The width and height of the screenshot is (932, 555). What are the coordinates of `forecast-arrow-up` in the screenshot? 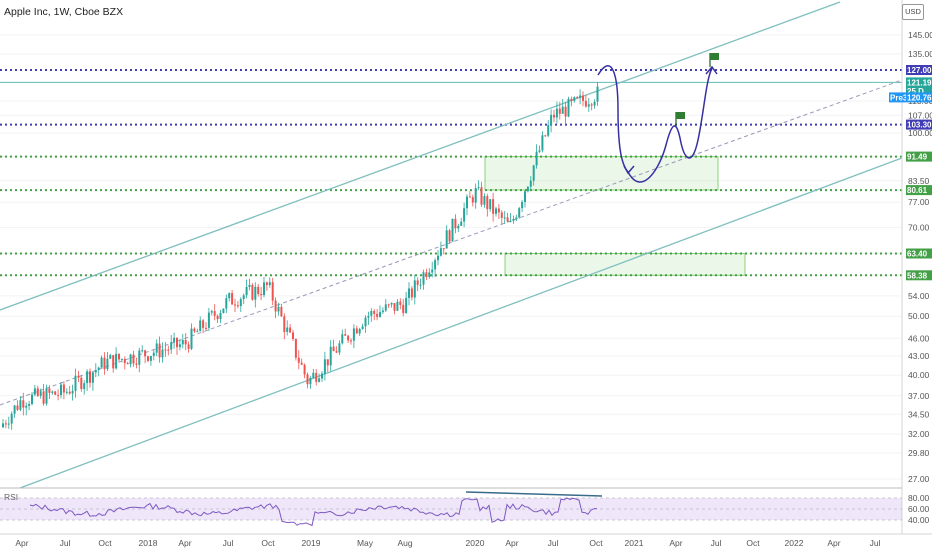 It's located at (670, 125).